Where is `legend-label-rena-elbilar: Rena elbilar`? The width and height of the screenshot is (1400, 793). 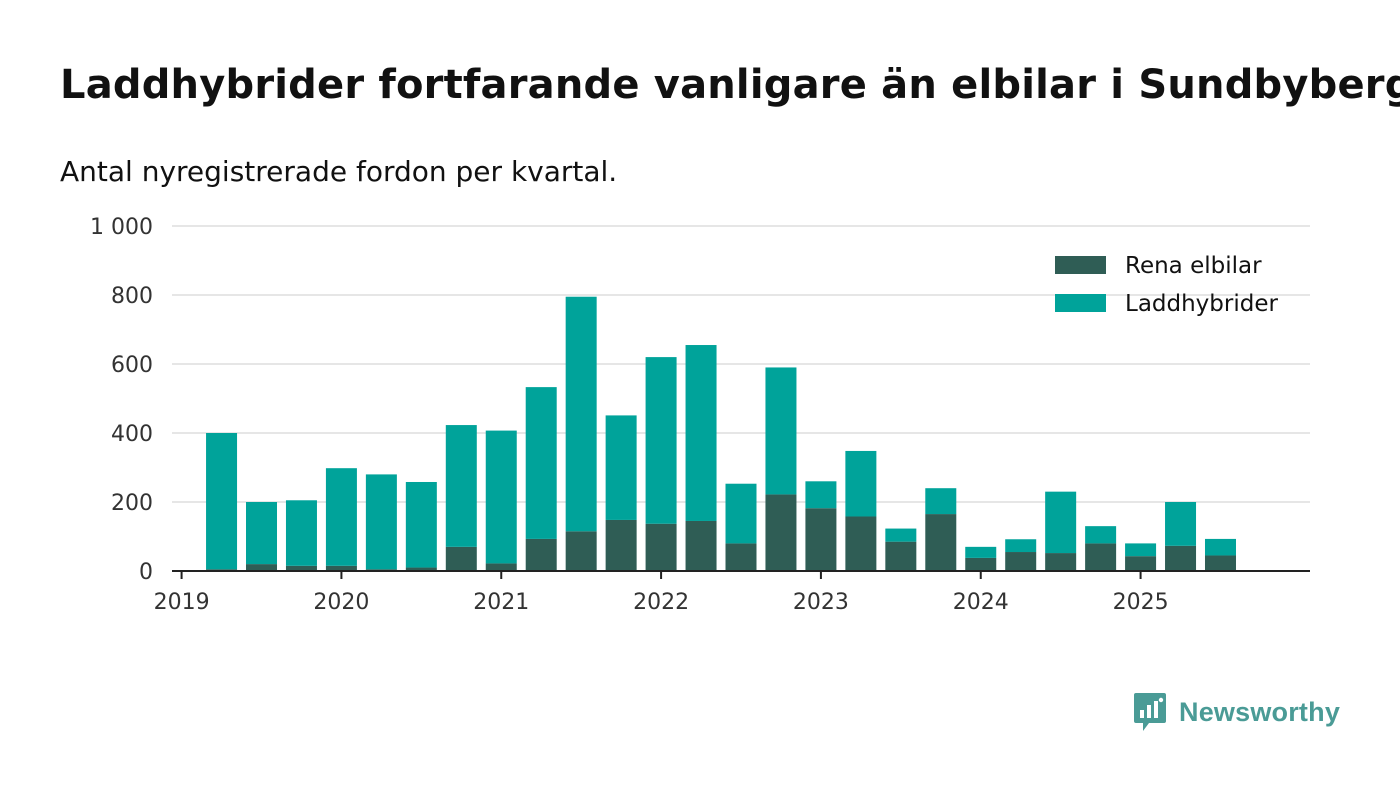
legend-label-rena-elbilar: Rena elbilar is located at coordinates (1193, 266).